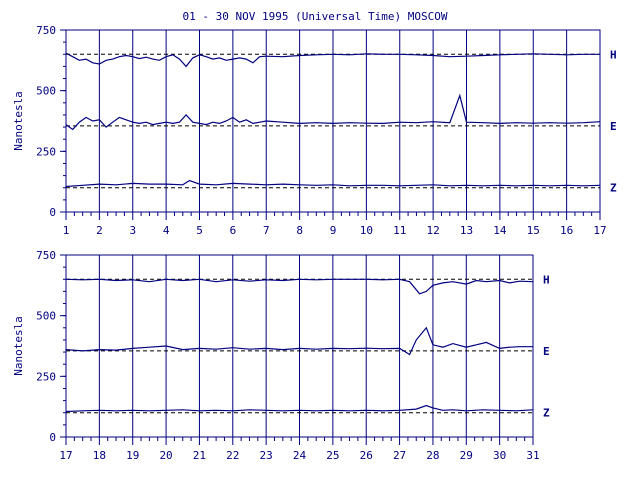 The height and width of the screenshot is (480, 640). What do you see at coordinates (132, 230) in the screenshot?
I see `x-tick-label: 3` at bounding box center [132, 230].